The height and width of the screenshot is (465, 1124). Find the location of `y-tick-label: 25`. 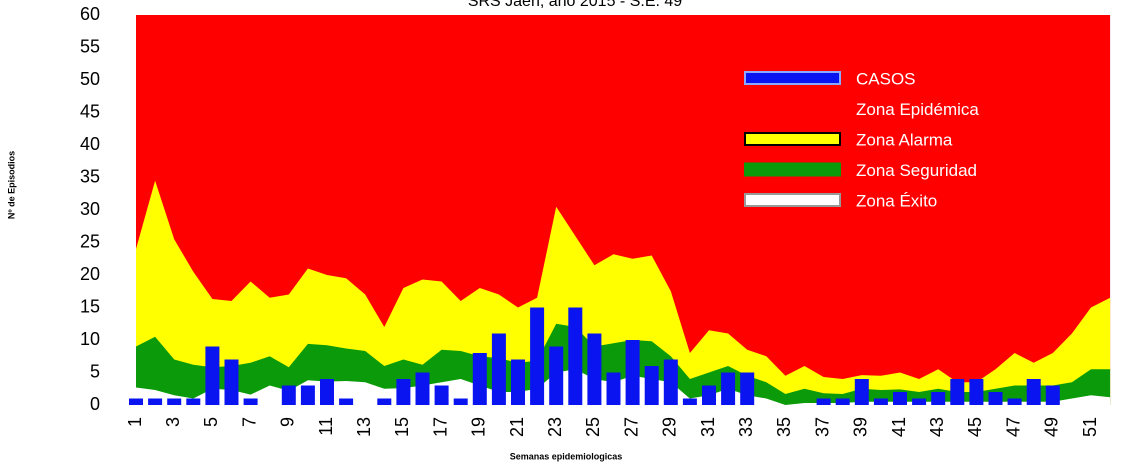

y-tick-label: 25 is located at coordinates (90, 241).